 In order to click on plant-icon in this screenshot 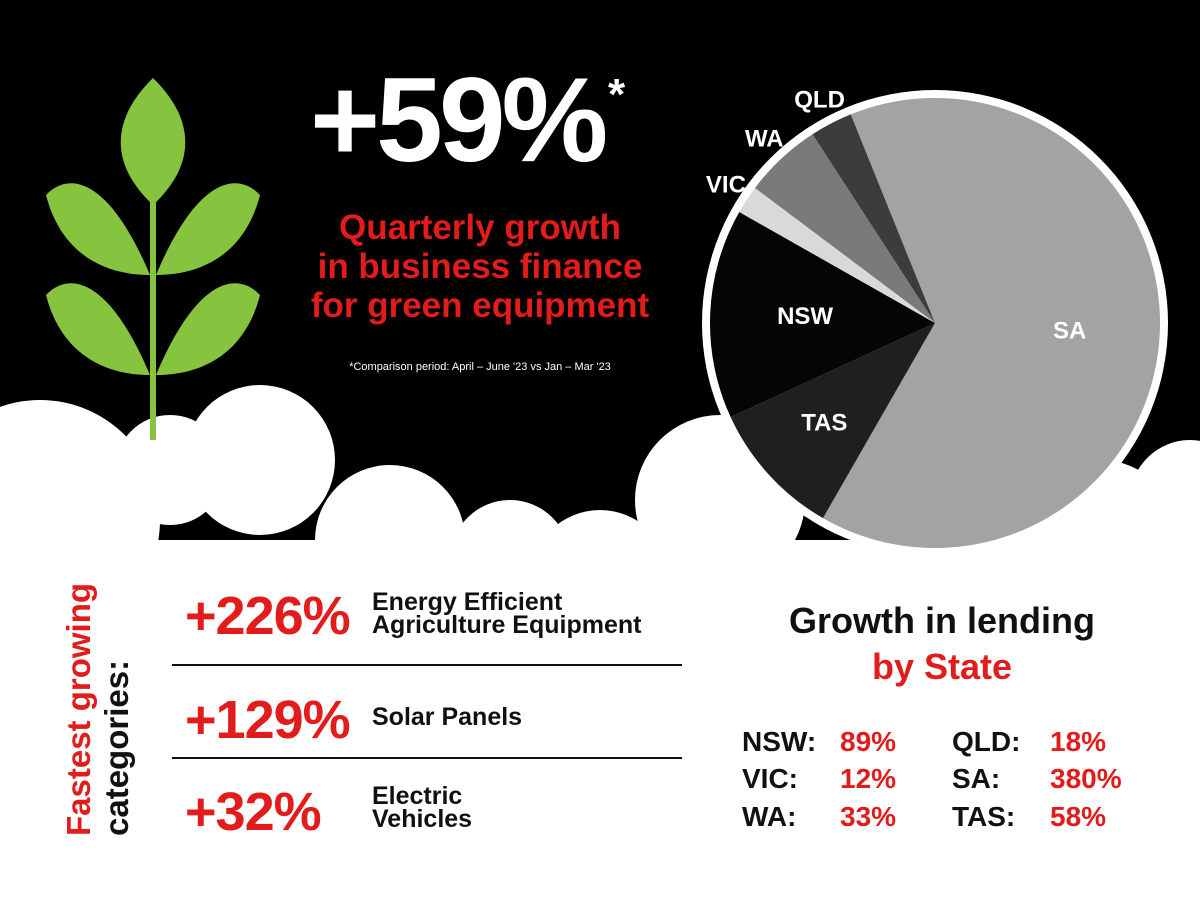, I will do `click(153, 259)`.